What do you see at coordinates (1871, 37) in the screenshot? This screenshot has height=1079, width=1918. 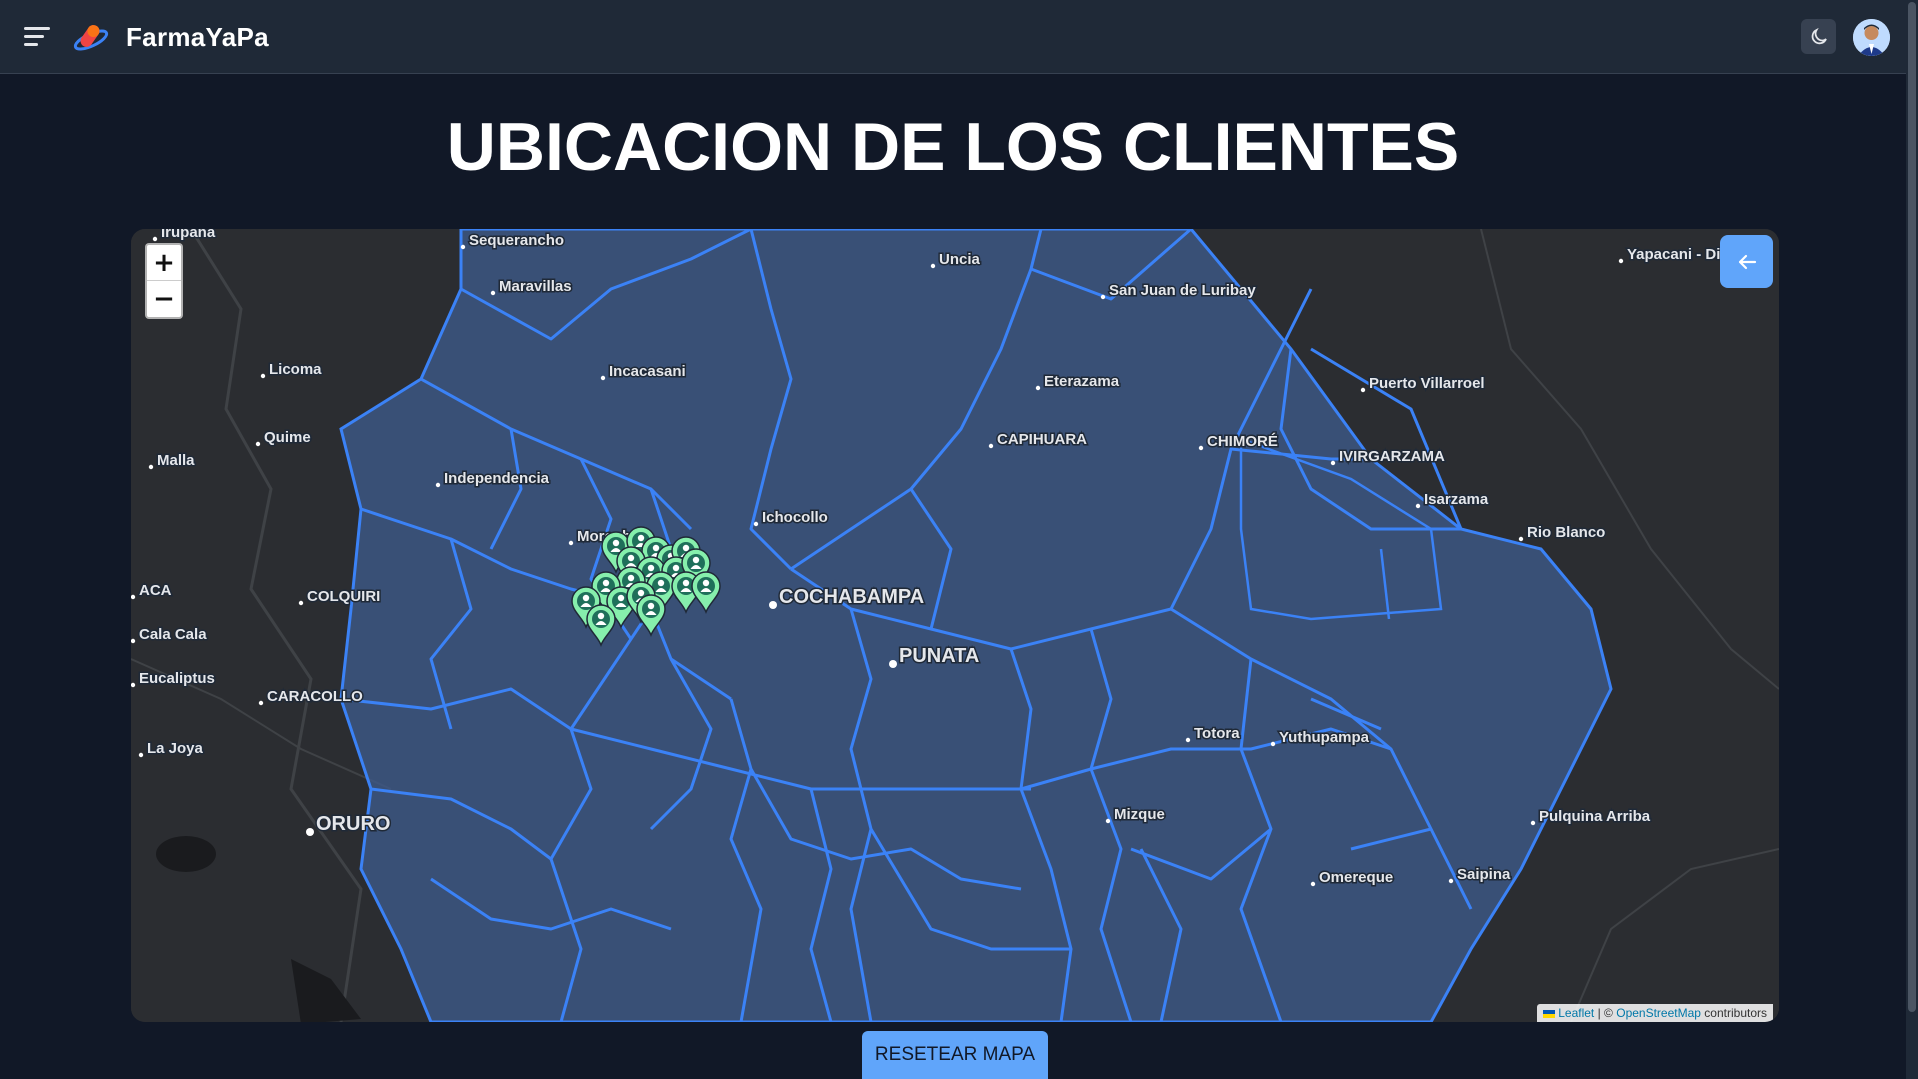 I see `user-avatar-icon` at bounding box center [1871, 37].